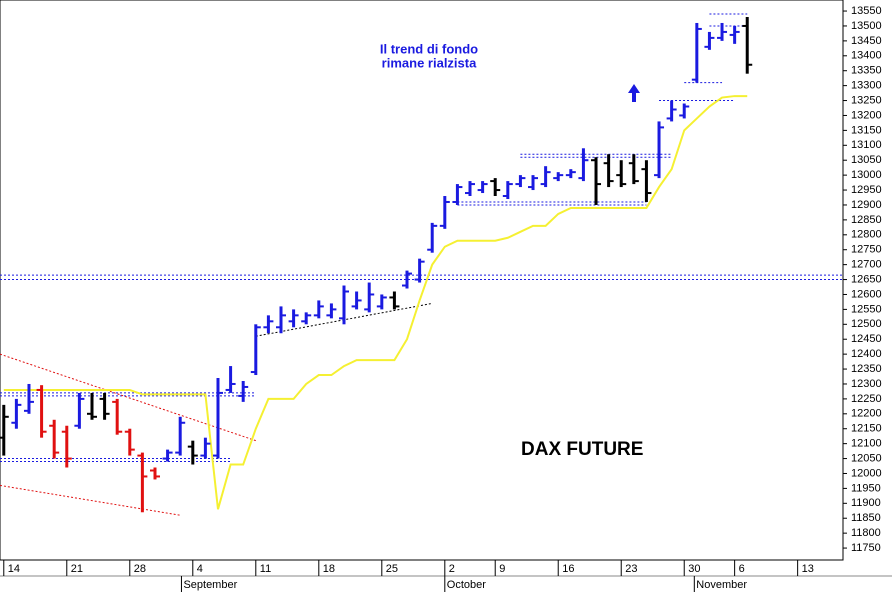 This screenshot has width=892, height=597. What do you see at coordinates (866, 86) in the screenshot?
I see `y-tick-label: 13300` at bounding box center [866, 86].